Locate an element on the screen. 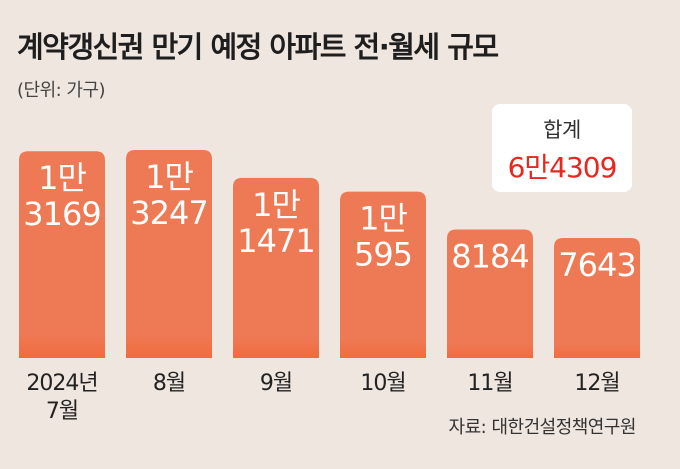  x-tick-label: 7월 is located at coordinates (62, 411).